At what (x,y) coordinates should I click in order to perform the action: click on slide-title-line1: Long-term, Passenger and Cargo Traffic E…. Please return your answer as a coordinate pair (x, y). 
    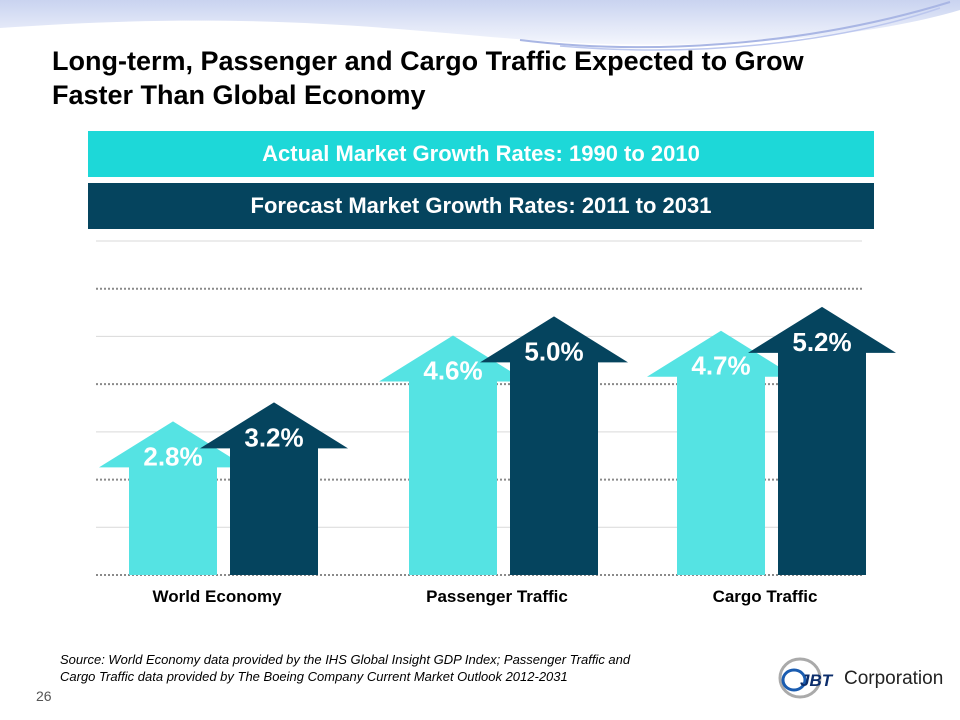
    Looking at the image, I should click on (428, 61).